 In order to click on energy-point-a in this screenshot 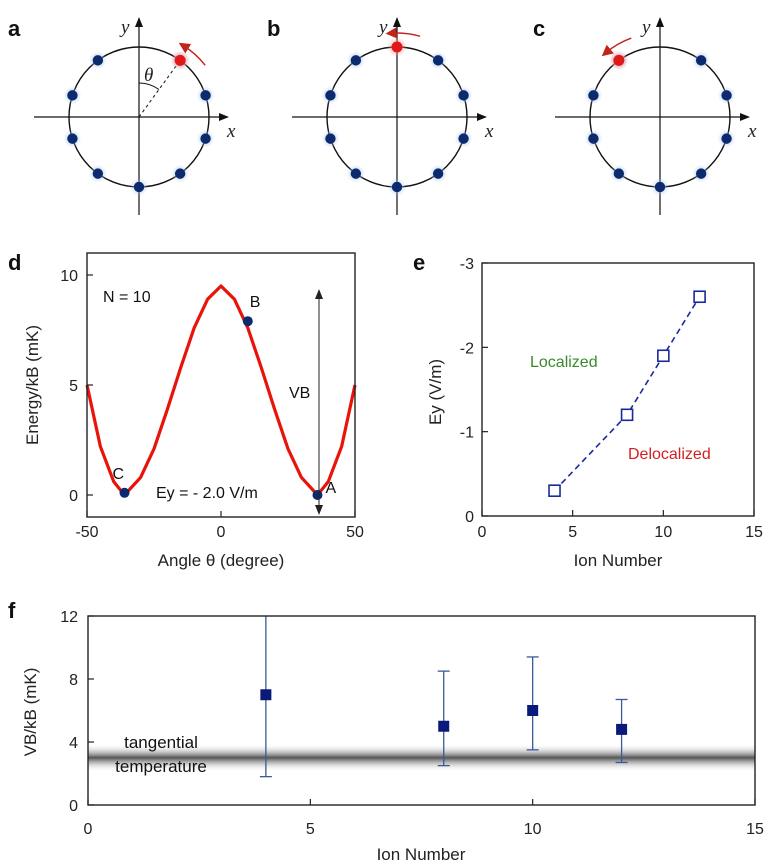, I will do `click(317, 495)`.